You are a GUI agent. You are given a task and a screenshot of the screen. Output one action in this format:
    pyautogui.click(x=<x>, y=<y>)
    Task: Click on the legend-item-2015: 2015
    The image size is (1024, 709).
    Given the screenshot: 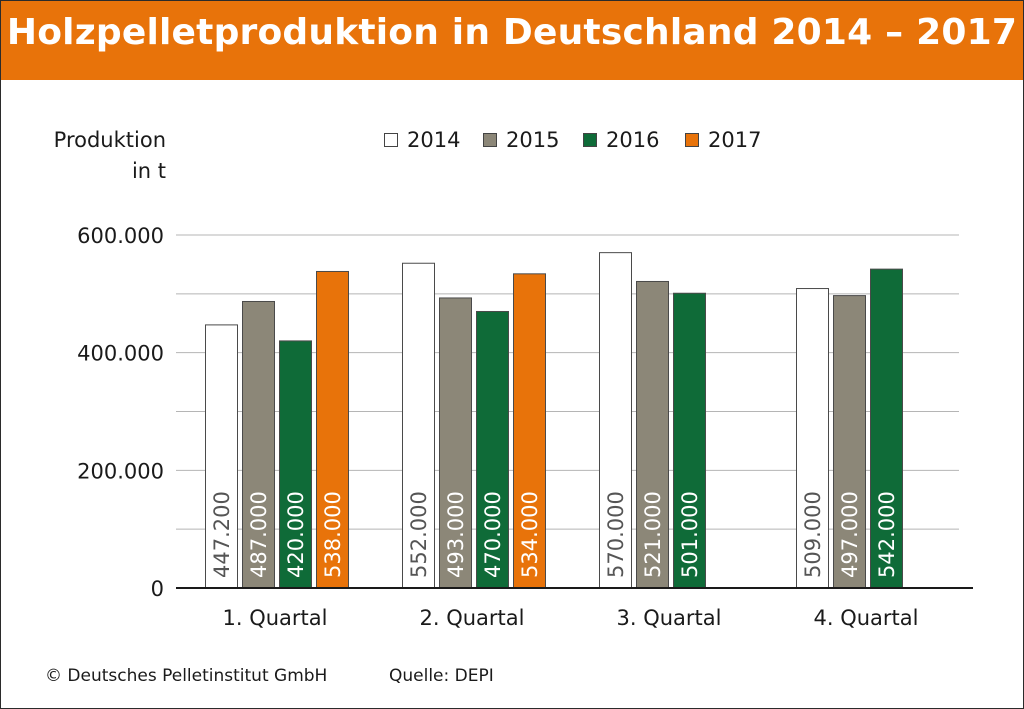 What is the action you would take?
    pyautogui.click(x=521, y=140)
    